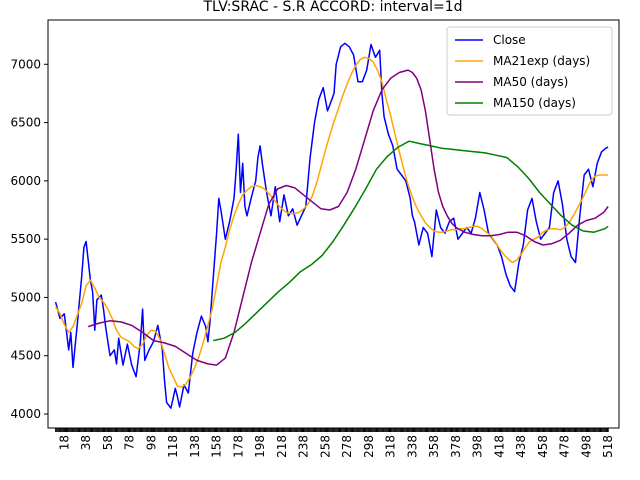 This screenshot has height=480, width=640. Describe the element at coordinates (530, 82) in the screenshot. I see `legend-label: MA50 (days)` at that location.